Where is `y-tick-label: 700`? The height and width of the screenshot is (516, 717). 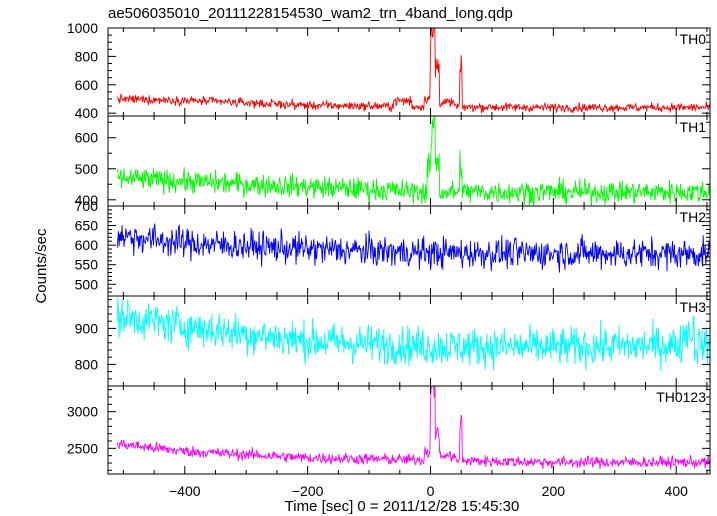
y-tick-label: 700 is located at coordinates (87, 206).